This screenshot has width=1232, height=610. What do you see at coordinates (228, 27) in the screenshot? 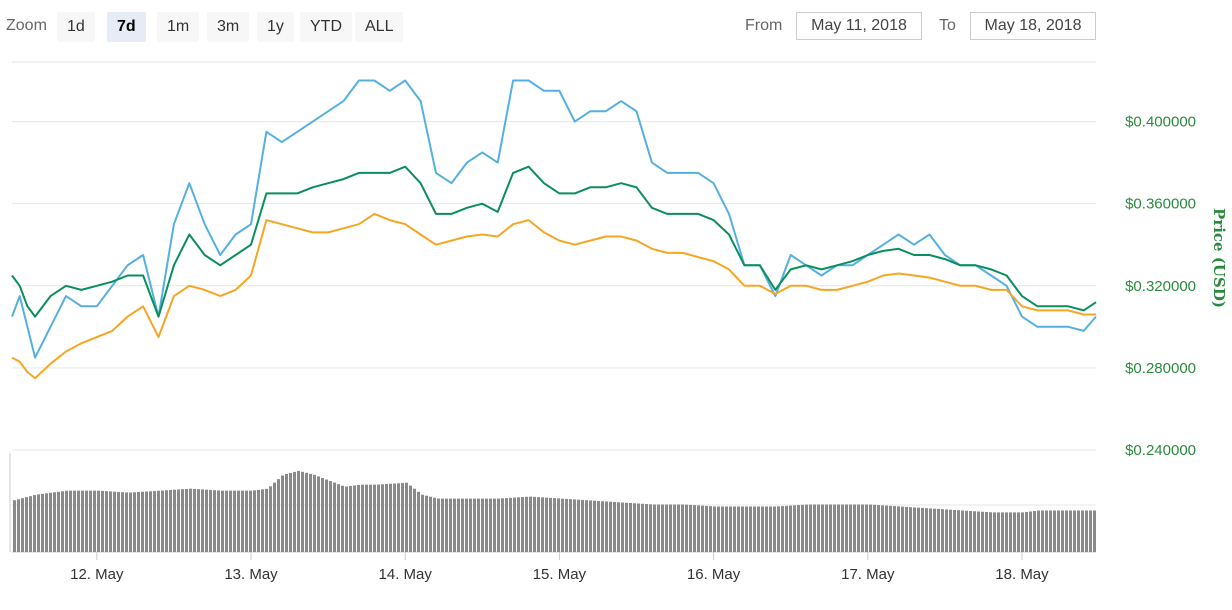
I see `range-3m-button: 3m` at bounding box center [228, 27].